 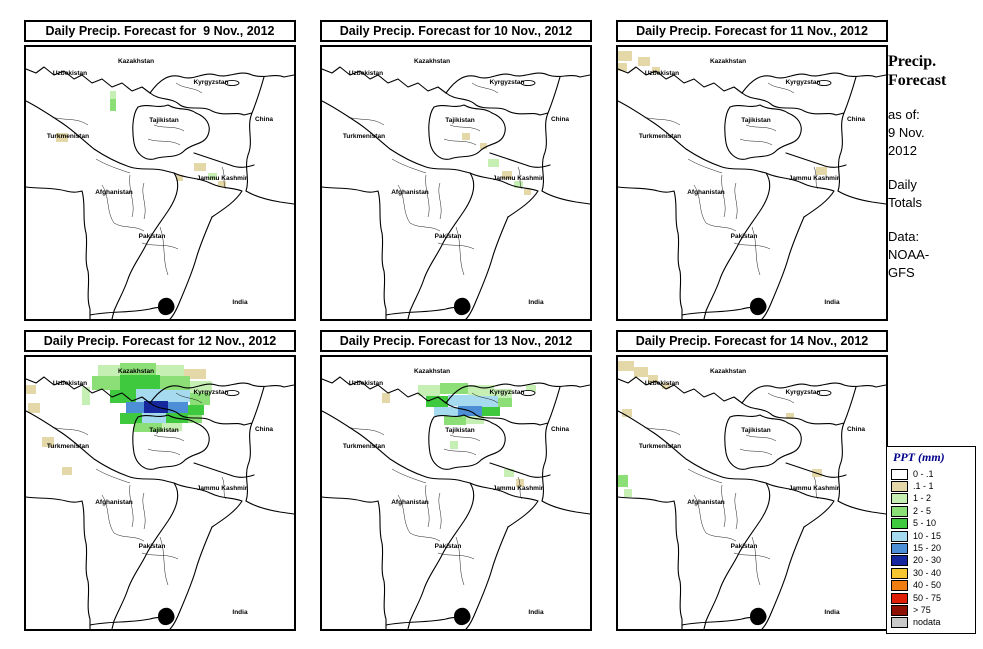 I want to click on panel-title: Daily Precip. Forecast for 12 Nov., 2012, so click(x=160, y=341).